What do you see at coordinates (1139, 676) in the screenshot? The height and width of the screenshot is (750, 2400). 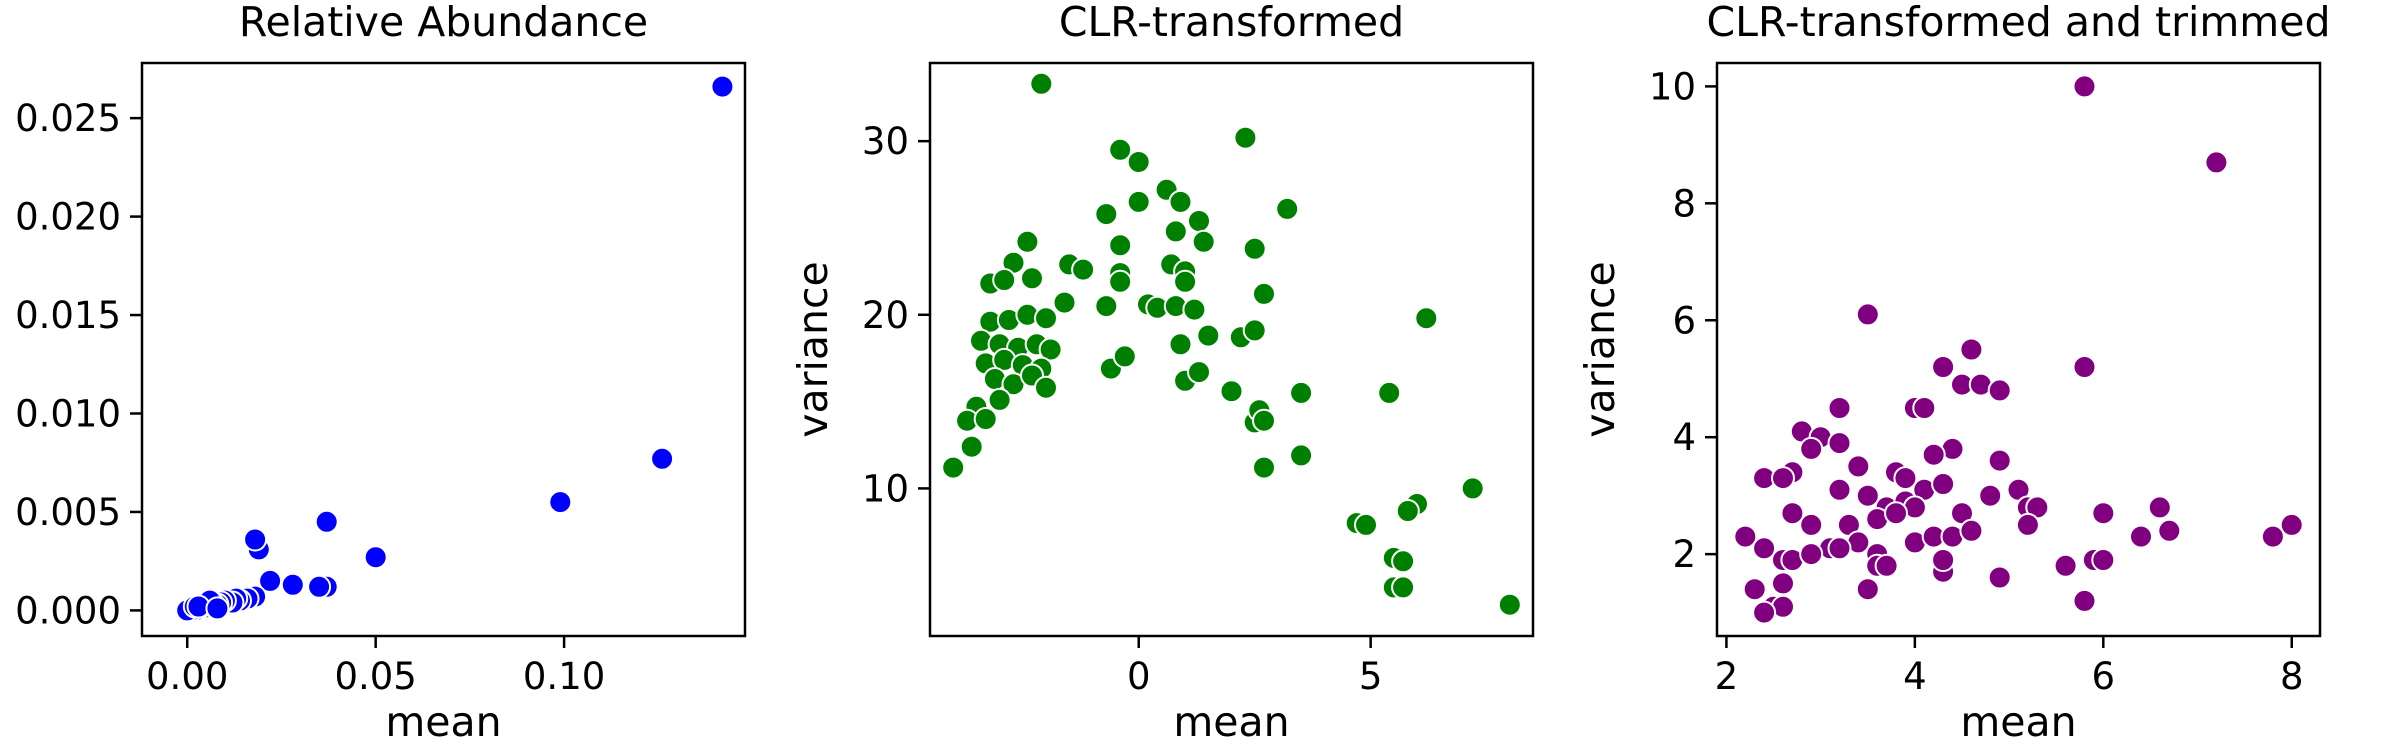 I see `x-tick-label: 0` at bounding box center [1139, 676].